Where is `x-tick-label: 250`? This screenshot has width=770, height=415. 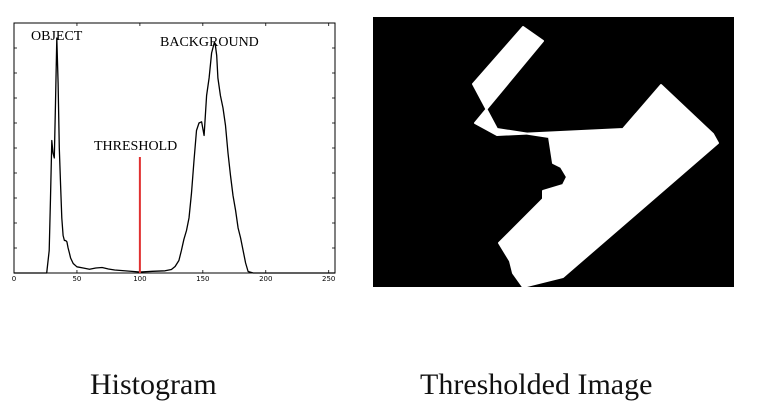
x-tick-label: 250 is located at coordinates (328, 279).